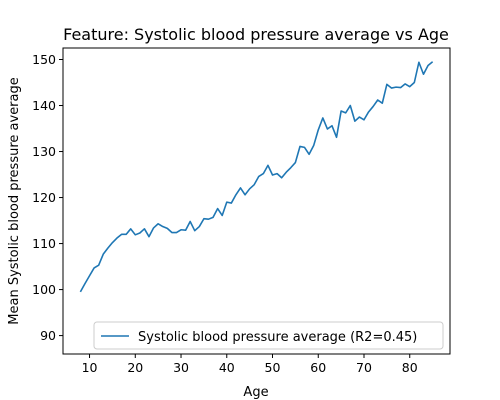 The height and width of the screenshot is (400, 500). I want to click on y-tick-label: 140, so click(44, 105).